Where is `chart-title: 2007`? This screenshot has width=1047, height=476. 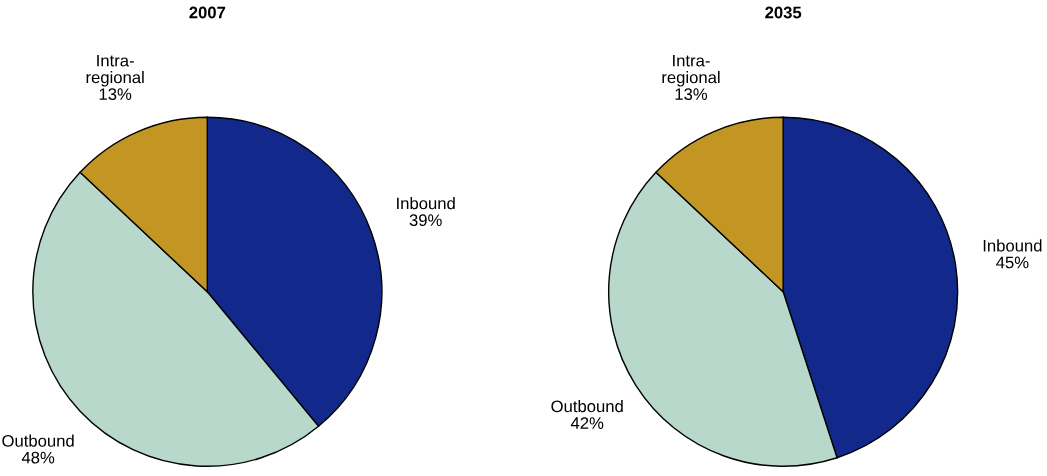
chart-title: 2007 is located at coordinates (207, 12).